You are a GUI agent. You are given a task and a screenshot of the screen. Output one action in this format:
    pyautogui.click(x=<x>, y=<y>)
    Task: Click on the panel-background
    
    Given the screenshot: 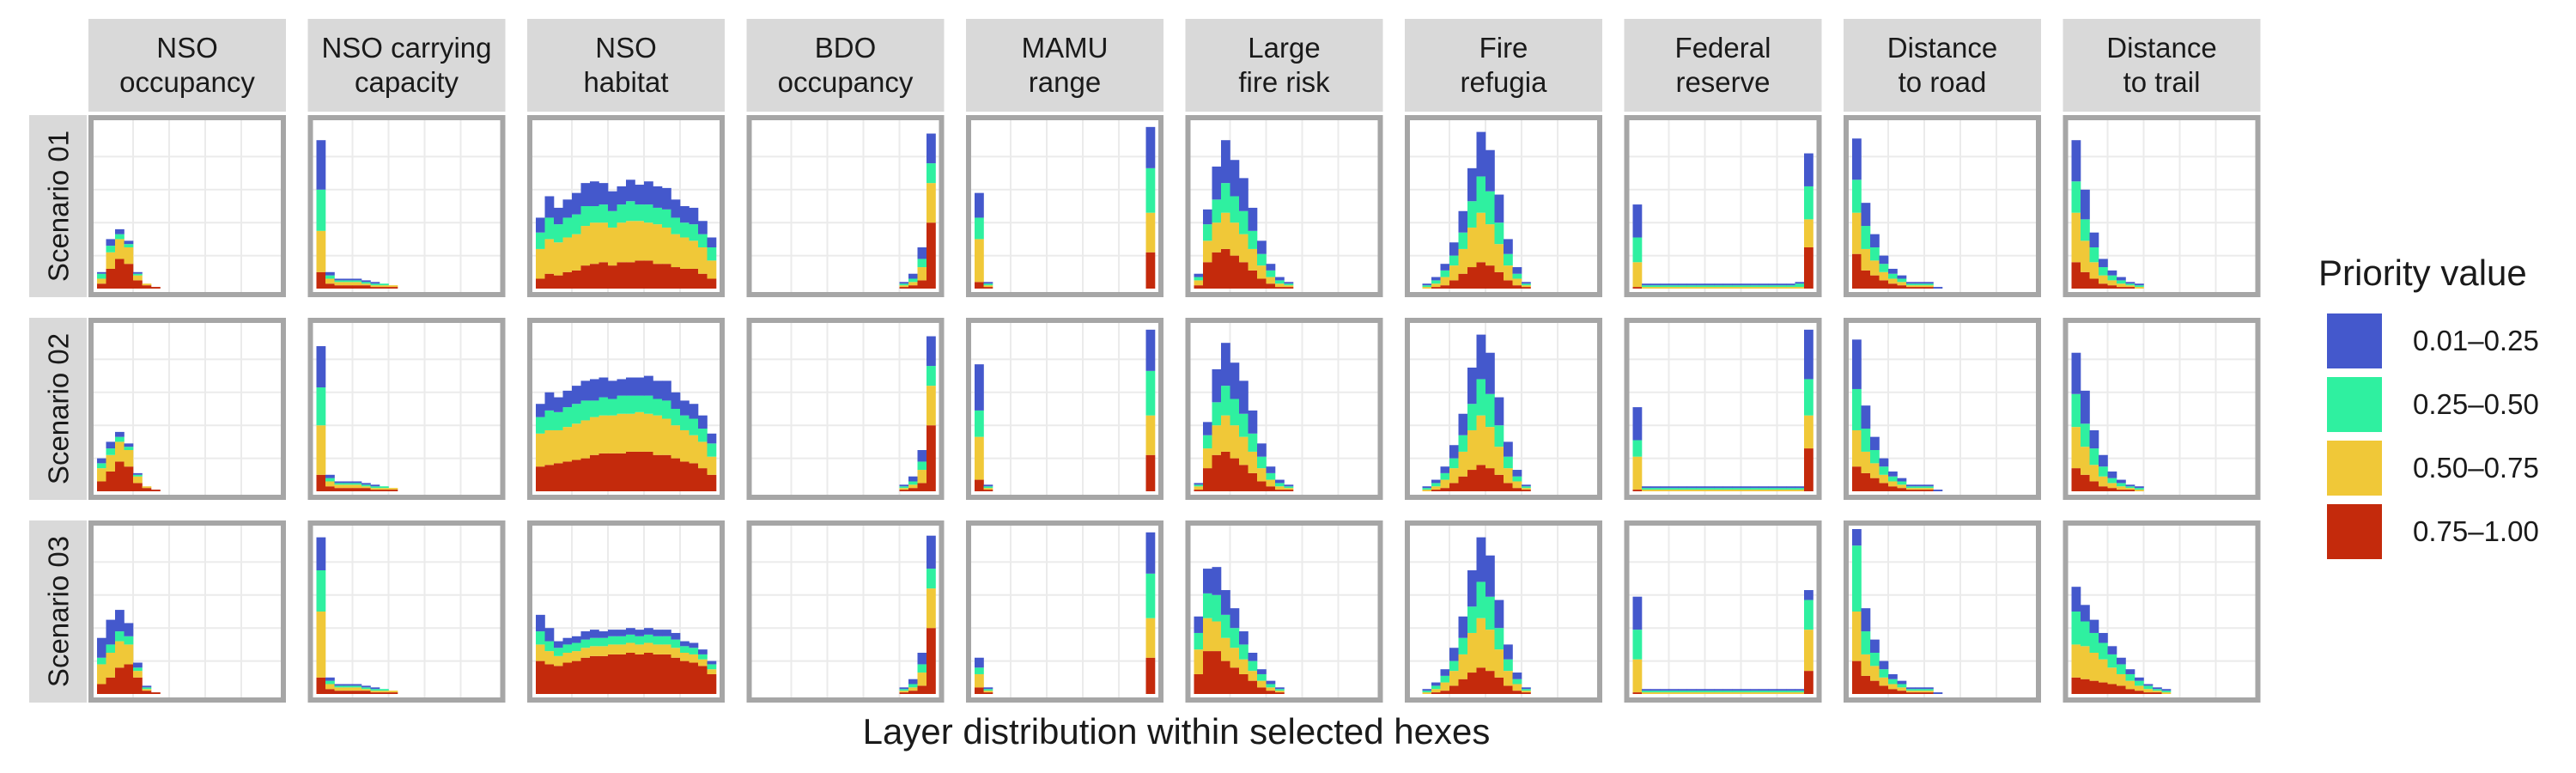 What is the action you would take?
    pyautogui.click(x=407, y=611)
    